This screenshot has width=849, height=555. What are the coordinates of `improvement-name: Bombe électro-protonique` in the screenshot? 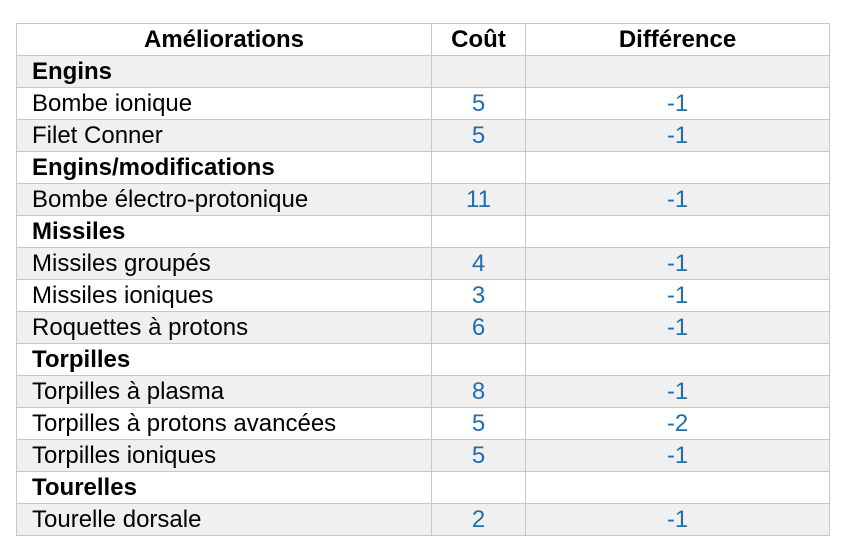 It's located at (224, 199).